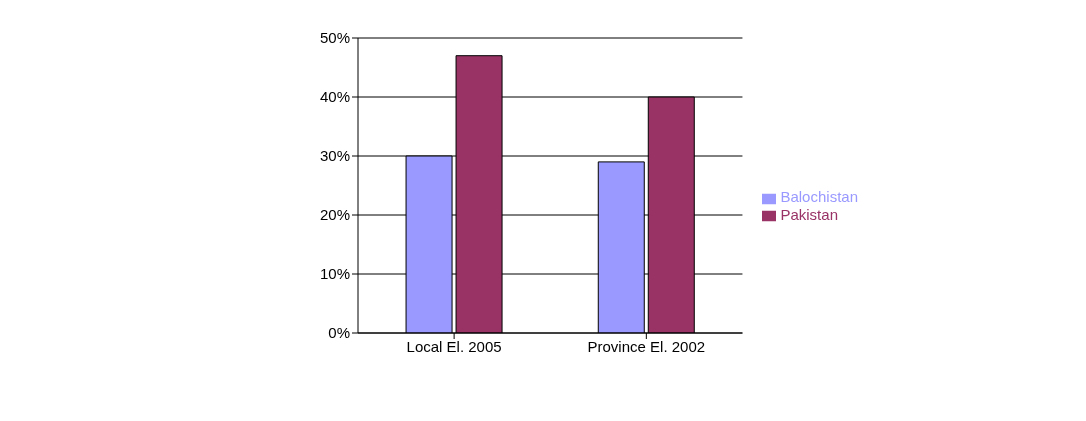 This screenshot has width=1086, height=421. Describe the element at coordinates (809, 214) in the screenshot. I see `legend-label: Pakistan` at that location.